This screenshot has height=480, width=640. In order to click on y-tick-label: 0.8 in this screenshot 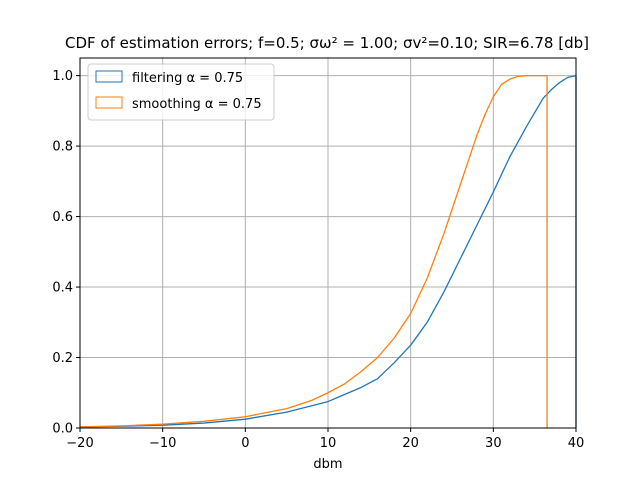, I will do `click(62, 147)`.